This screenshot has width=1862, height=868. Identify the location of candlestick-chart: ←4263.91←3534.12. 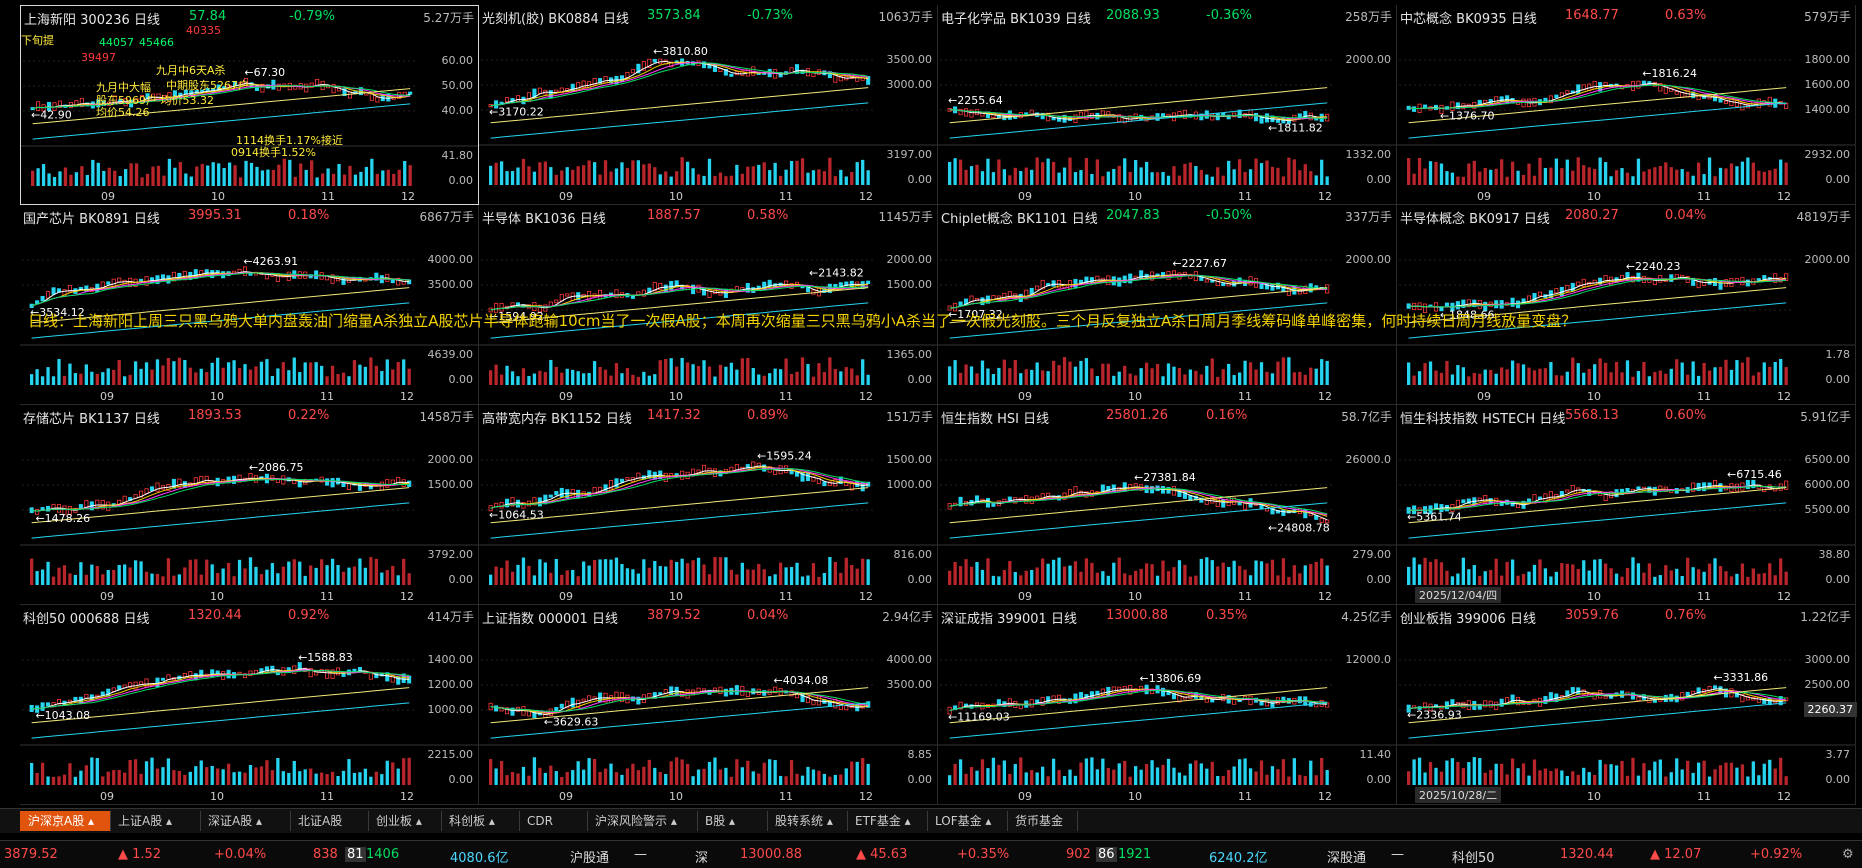
(249, 305).